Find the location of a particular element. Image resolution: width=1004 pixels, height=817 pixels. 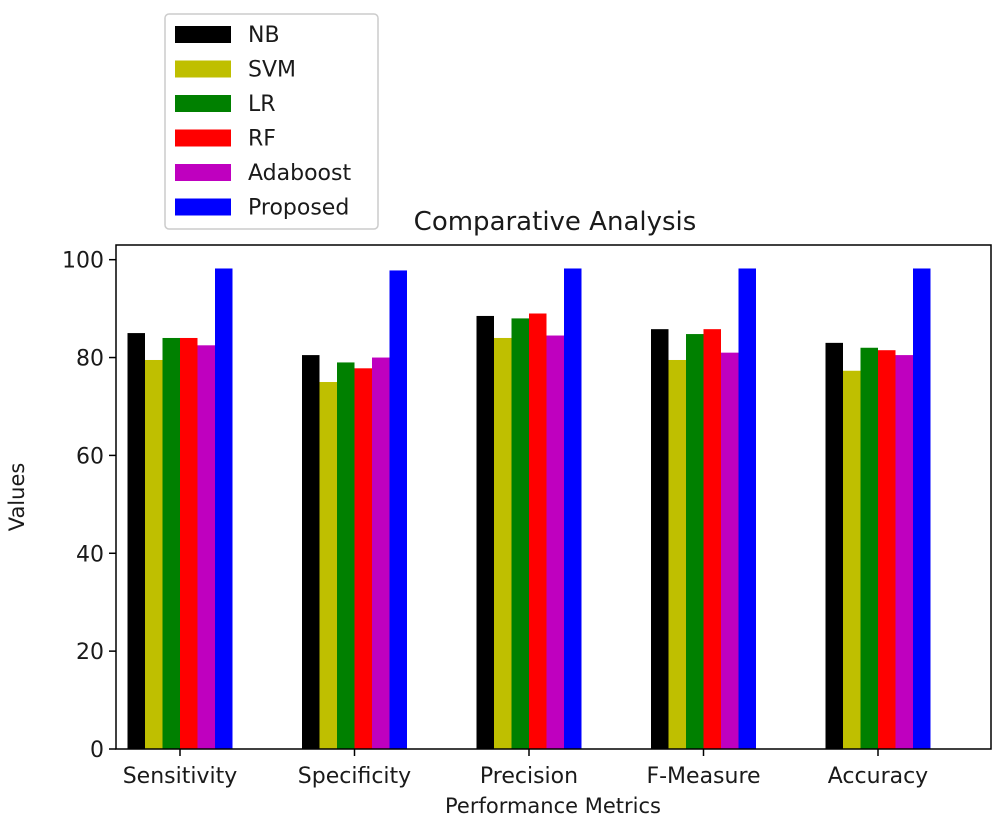

bar-adaboost-f-measure is located at coordinates (730, 550).